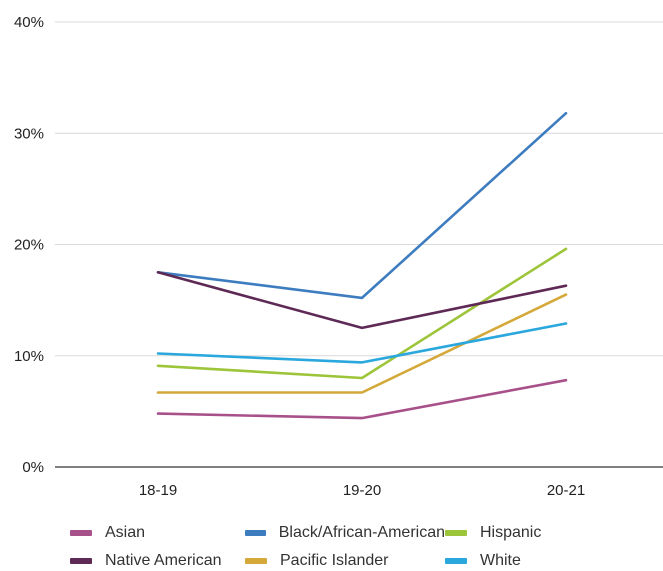 This screenshot has width=663, height=571. Describe the element at coordinates (334, 560) in the screenshot. I see `legend-label: Pacific Islander` at that location.